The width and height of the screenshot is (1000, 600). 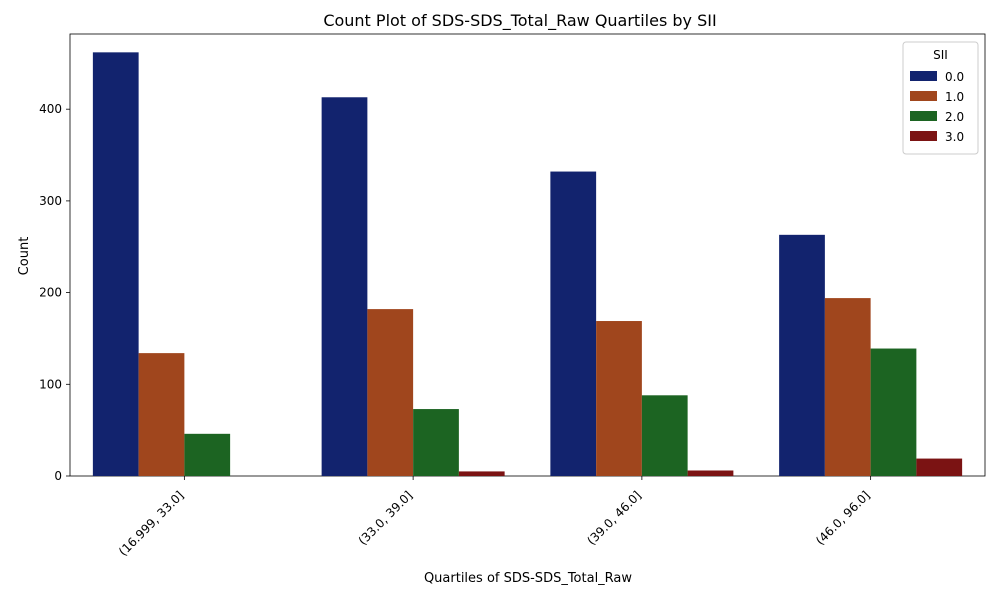 What do you see at coordinates (954, 97) in the screenshot?
I see `legend-label: 1.0` at bounding box center [954, 97].